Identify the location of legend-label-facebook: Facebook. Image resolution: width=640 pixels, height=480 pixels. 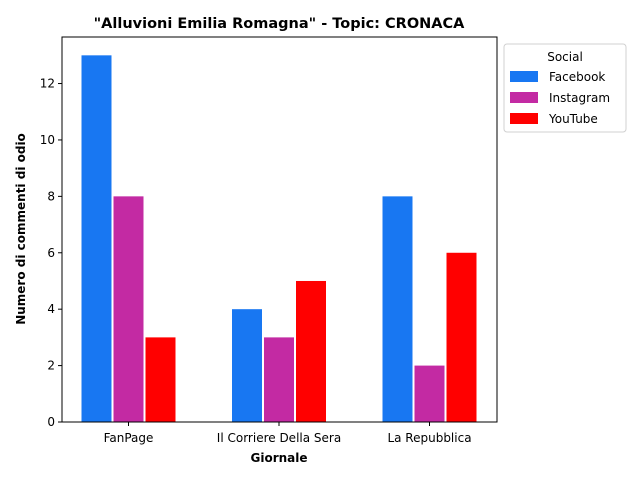
(577, 77).